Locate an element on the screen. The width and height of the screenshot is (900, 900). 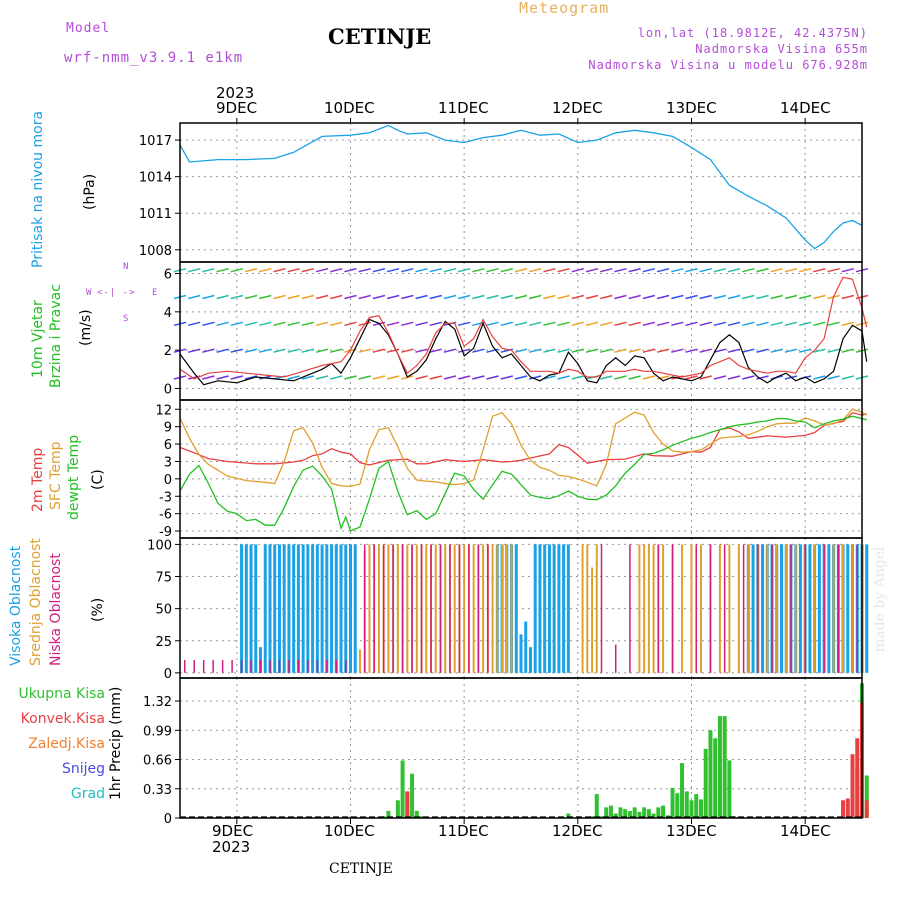
bottom-year-label: 2023 is located at coordinates (231, 847).